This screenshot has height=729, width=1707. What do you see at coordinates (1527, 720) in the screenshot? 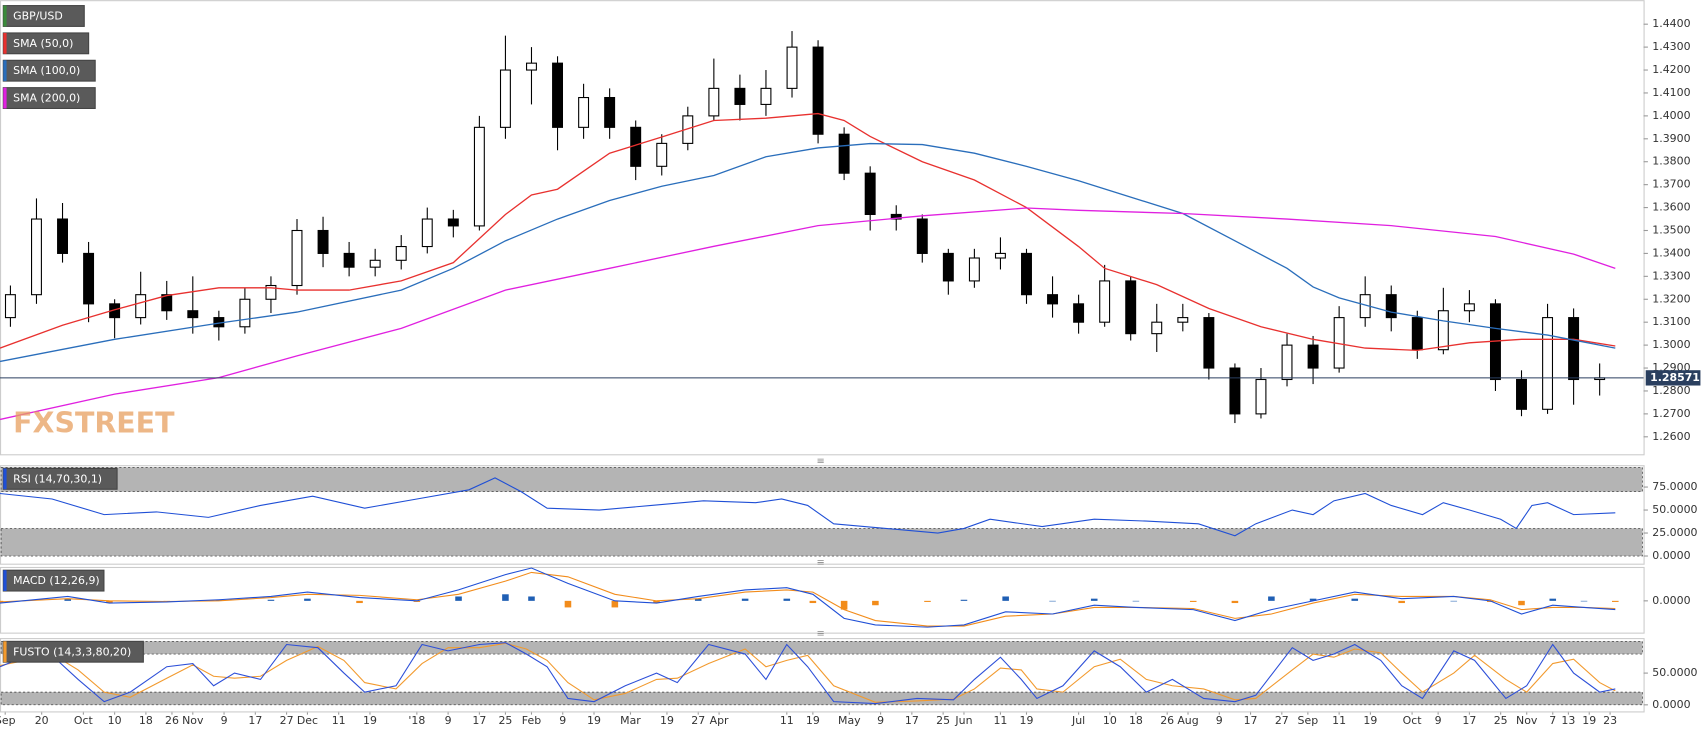
I see `x-tick-label: Nov` at bounding box center [1527, 720].